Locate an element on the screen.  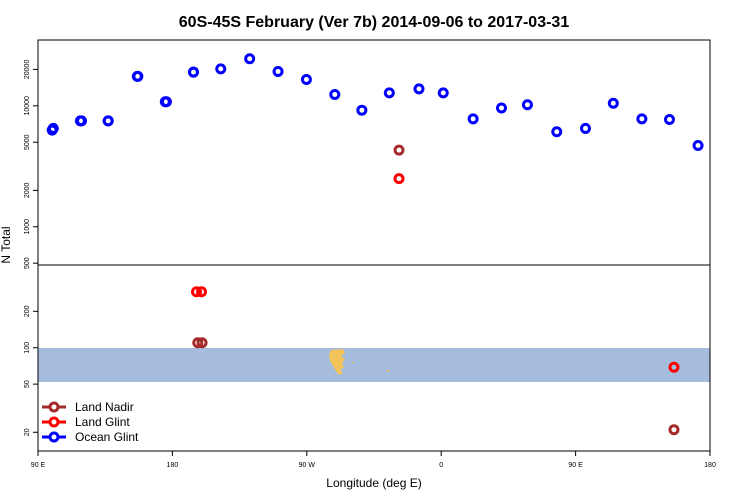
y-tick-label: 50 is located at coordinates (27, 384).